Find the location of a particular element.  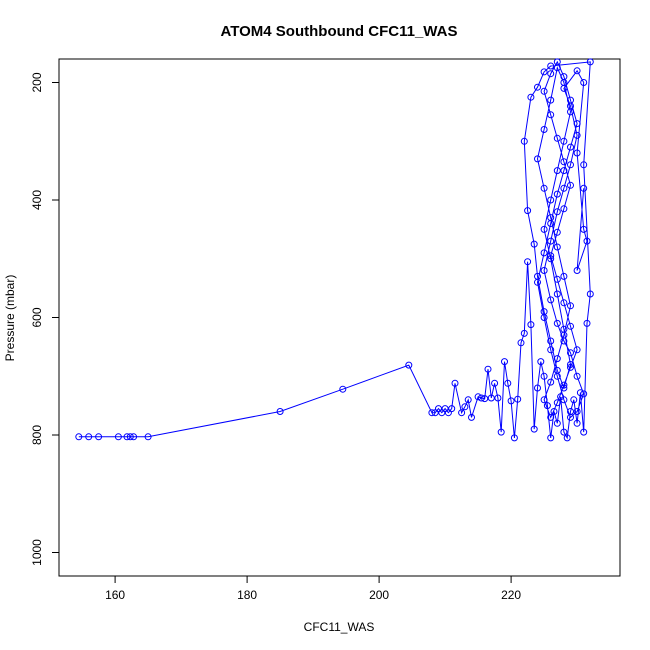

y-tick-label: 200 is located at coordinates (37, 82).